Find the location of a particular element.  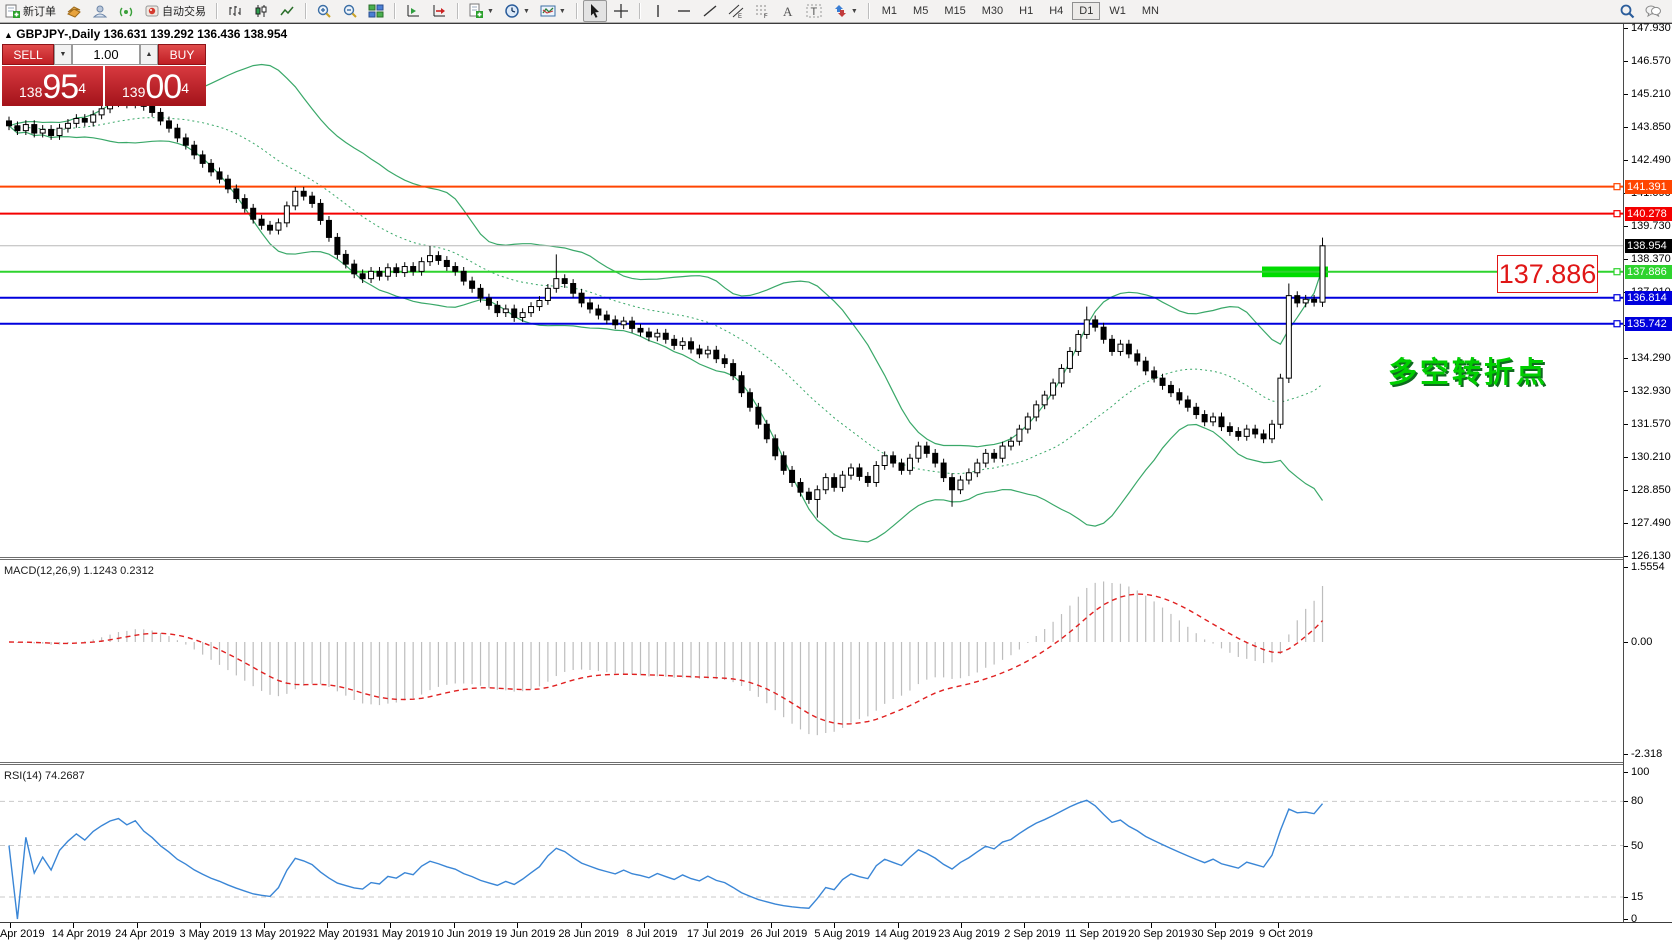

sell-button: SELL is located at coordinates (28, 54).